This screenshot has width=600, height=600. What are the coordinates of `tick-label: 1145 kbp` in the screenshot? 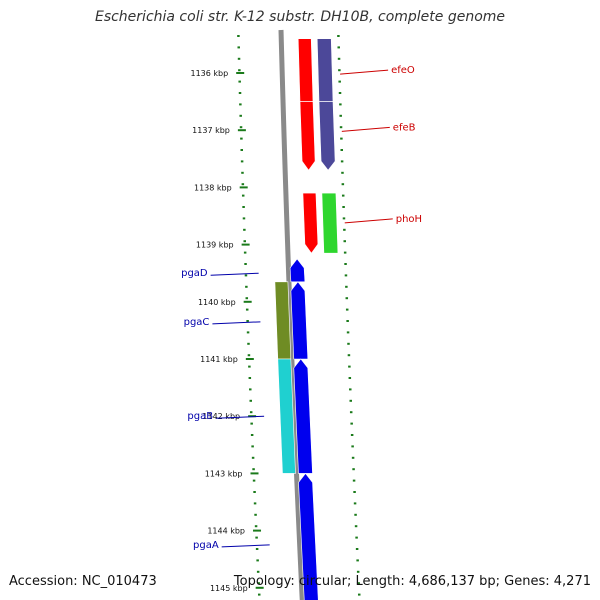 It's located at (229, 588).